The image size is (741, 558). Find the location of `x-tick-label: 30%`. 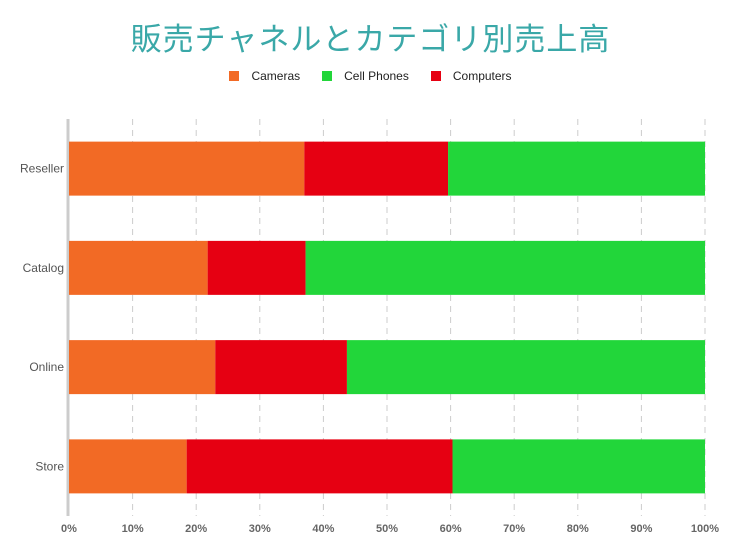

x-tick-label: 30% is located at coordinates (260, 529).